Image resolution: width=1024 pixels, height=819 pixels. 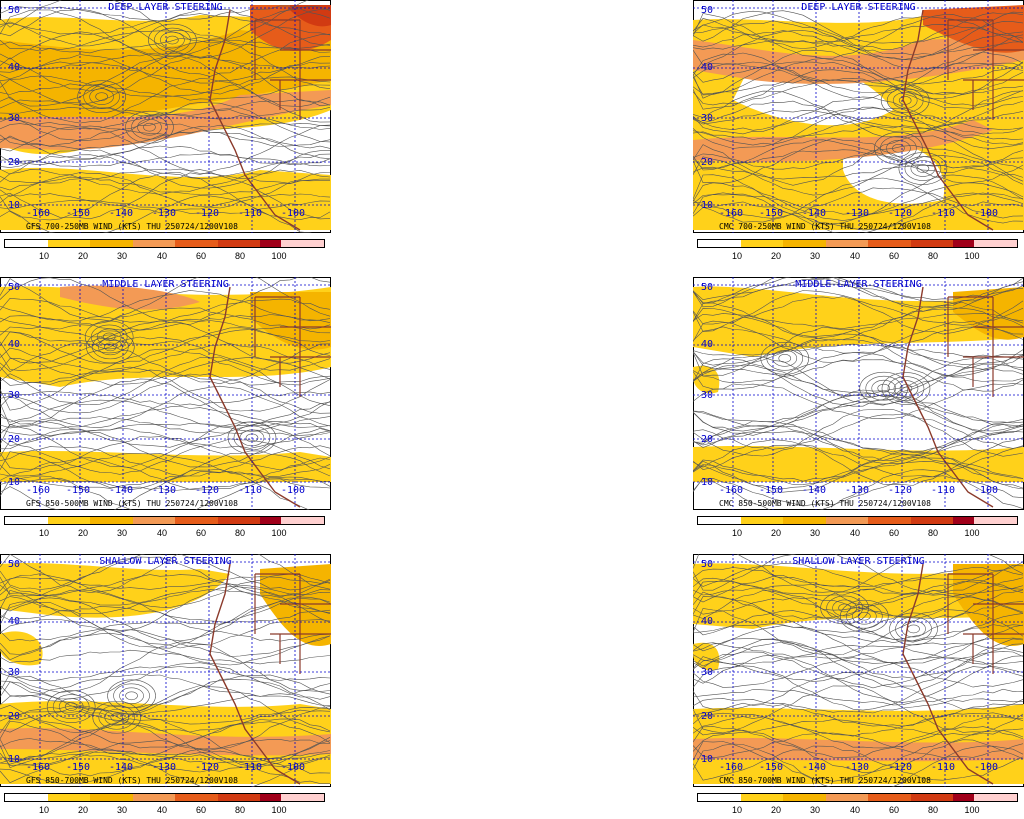 What do you see at coordinates (972, 256) in the screenshot?
I see `colorbar-label: 100` at bounding box center [972, 256].